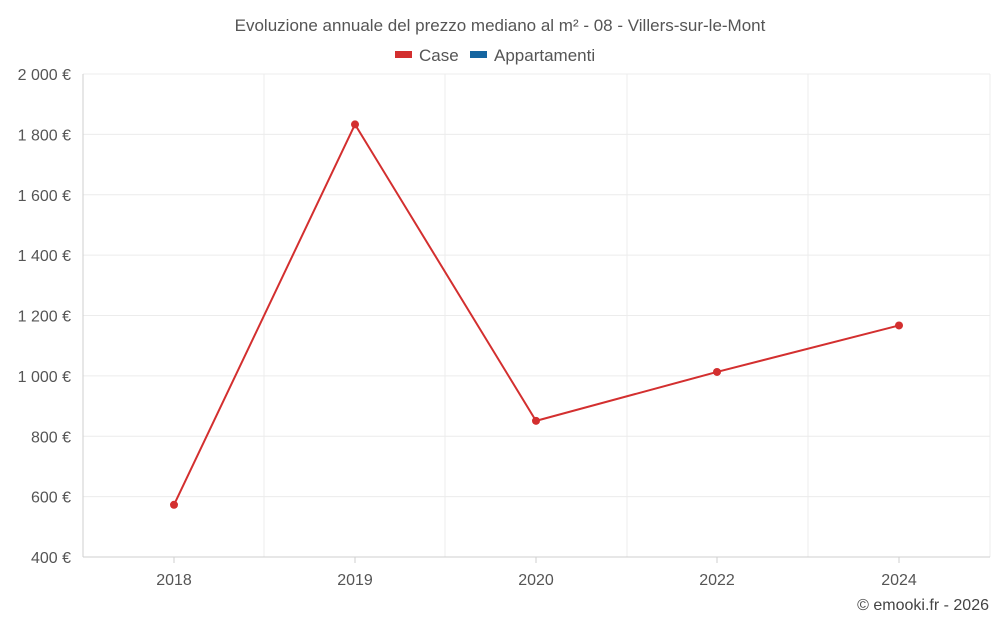 This screenshot has width=1000, height=625. What do you see at coordinates (536, 580) in the screenshot?
I see `x-tick-label: 2020` at bounding box center [536, 580].